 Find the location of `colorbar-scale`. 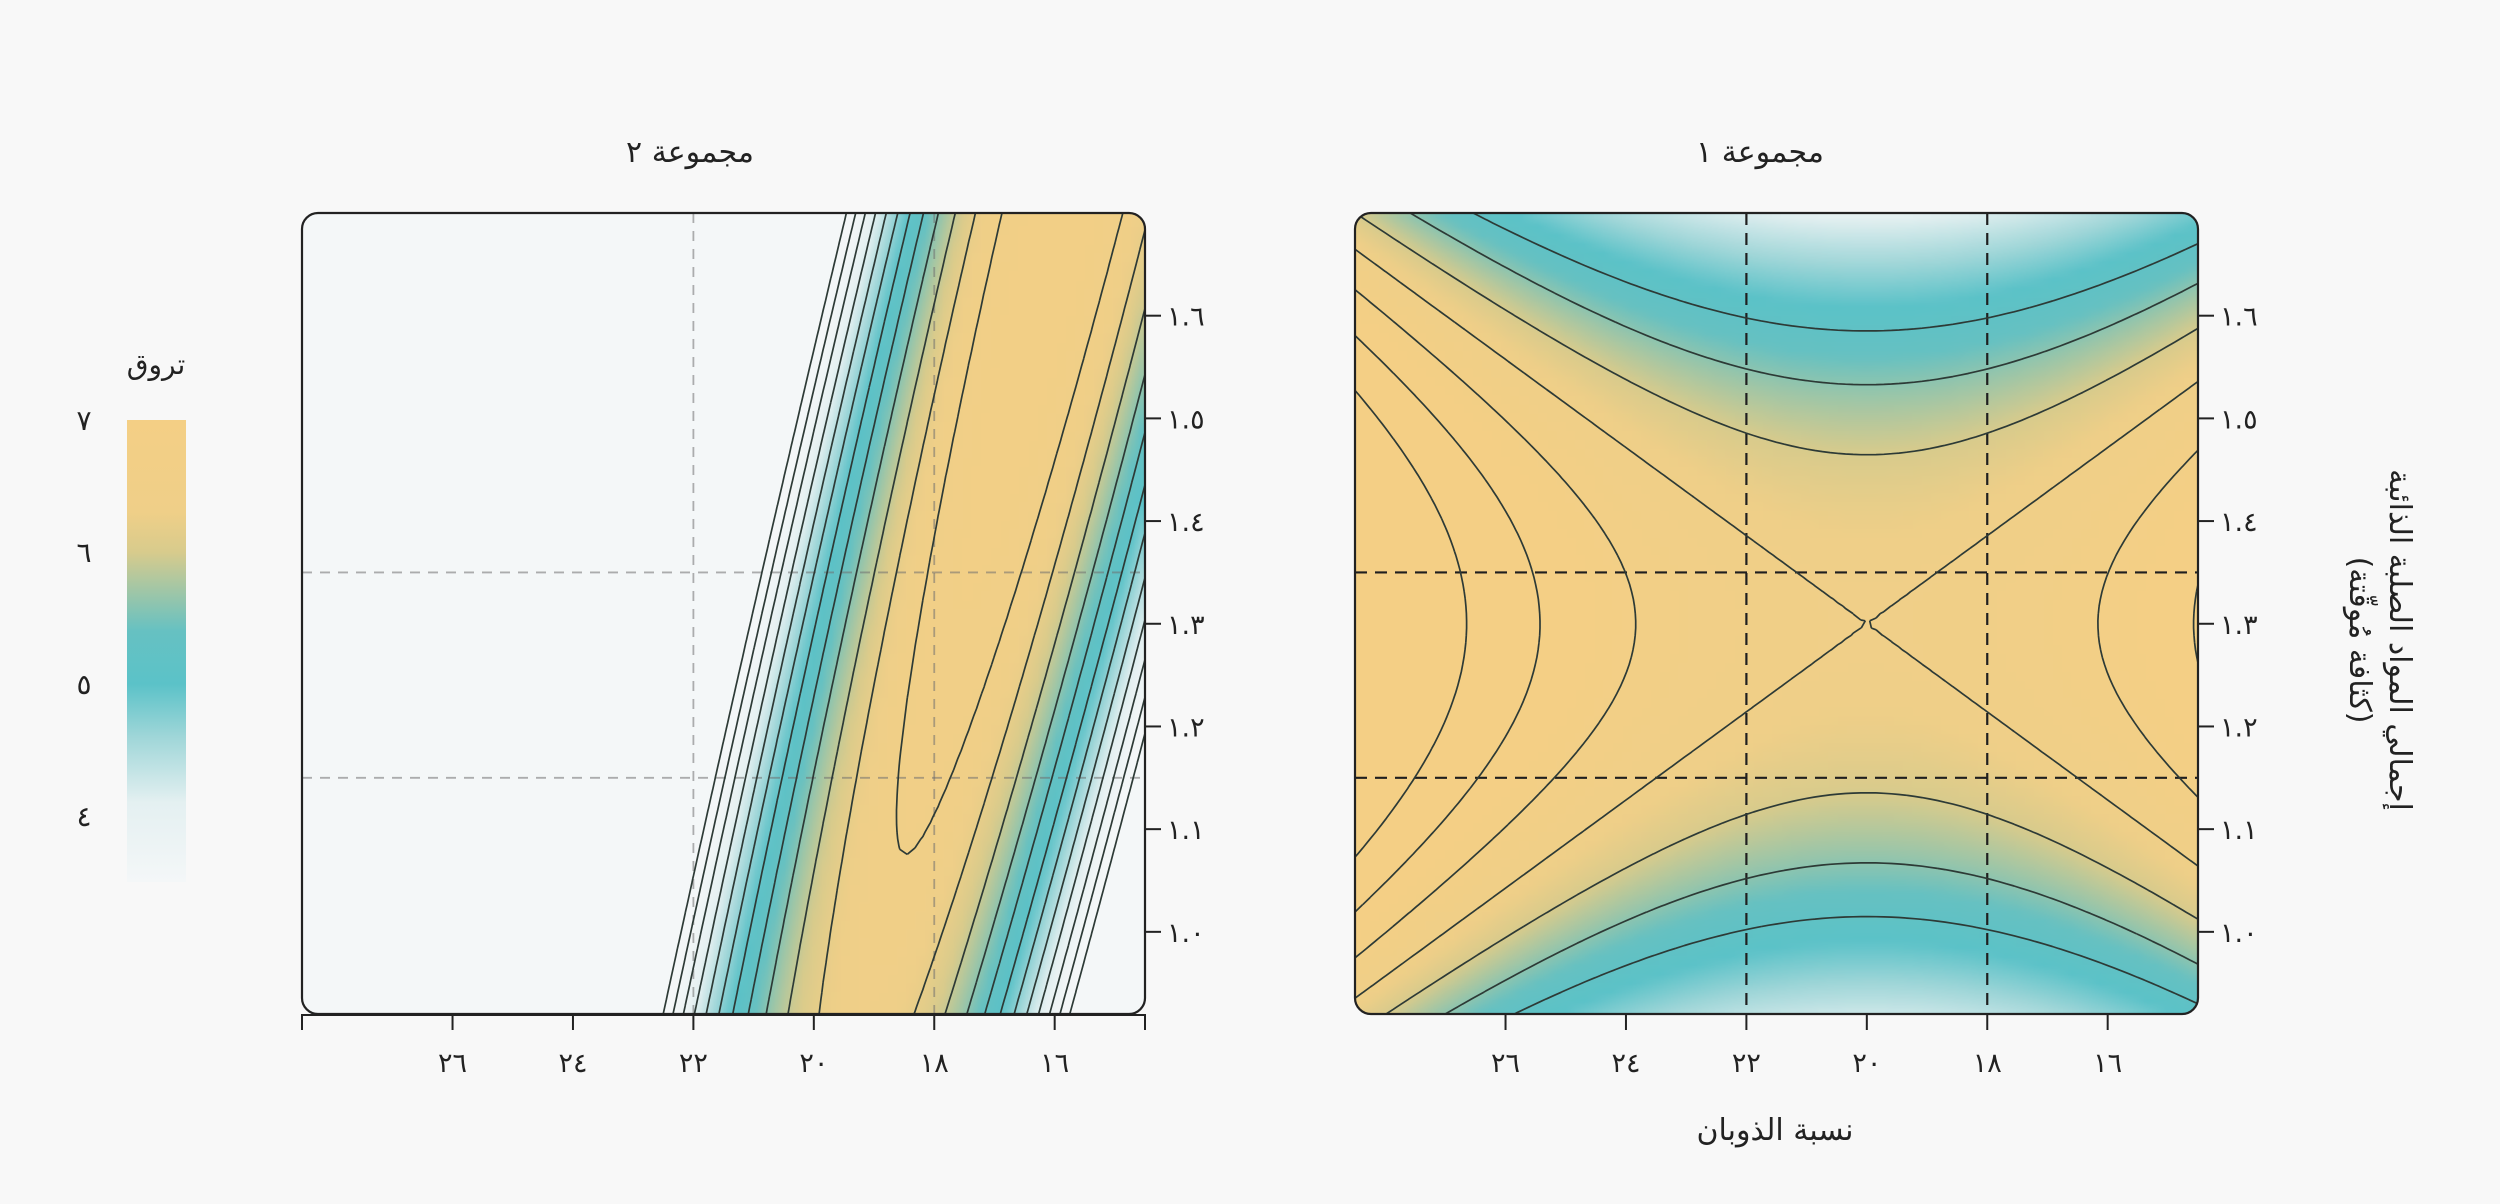

colorbar-scale is located at coordinates (156, 651).